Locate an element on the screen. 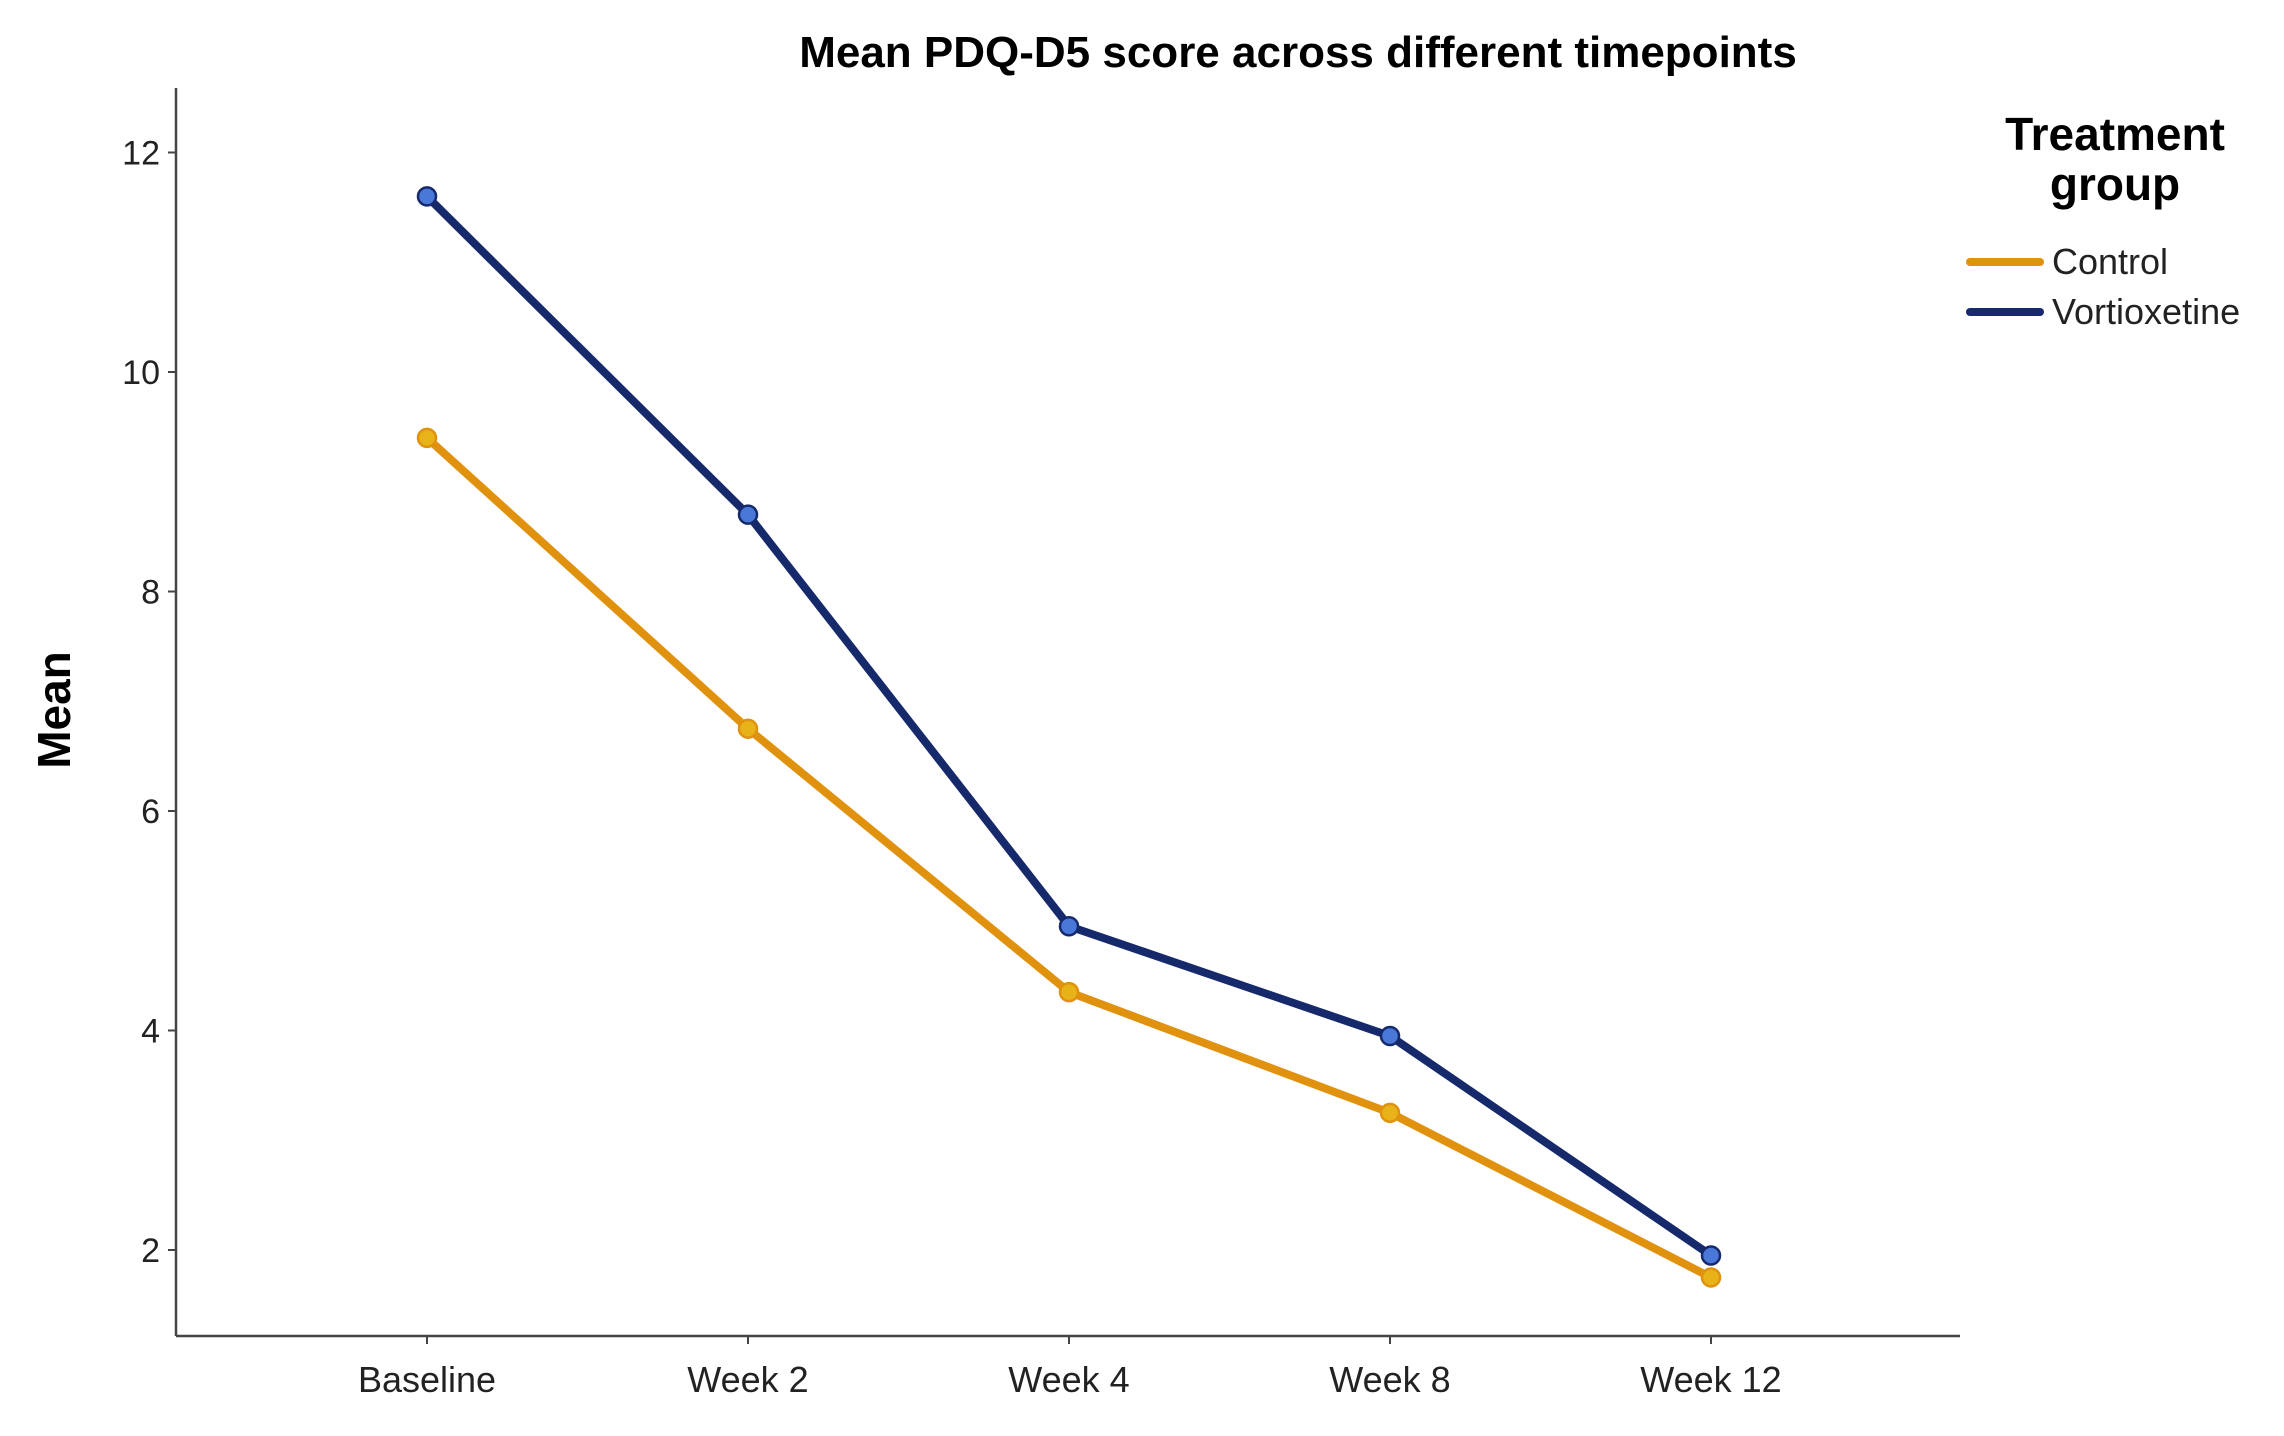 The height and width of the screenshot is (1436, 2284). legend-title: Treatment group is located at coordinates (2115, 159).